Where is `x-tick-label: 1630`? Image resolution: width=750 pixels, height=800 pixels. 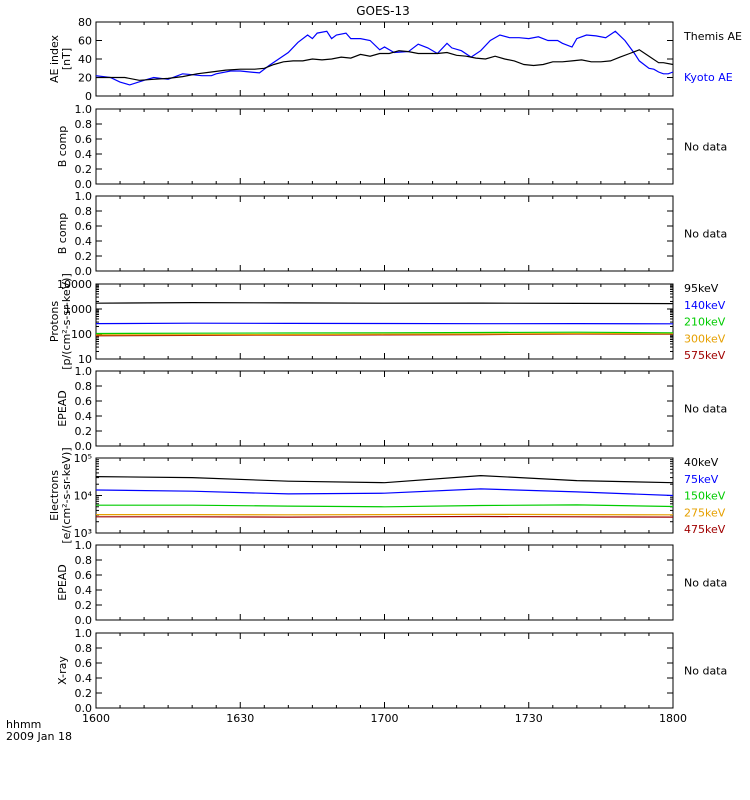 x-tick-label: 1630 is located at coordinates (240, 718).